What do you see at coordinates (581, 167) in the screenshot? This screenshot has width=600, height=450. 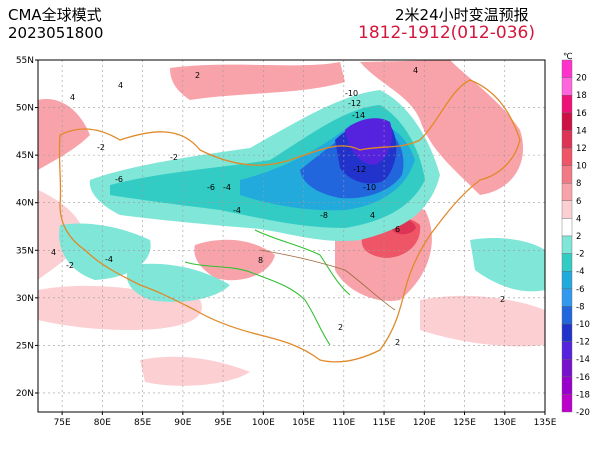 I see `colorbar-level-label: 10` at bounding box center [581, 167].